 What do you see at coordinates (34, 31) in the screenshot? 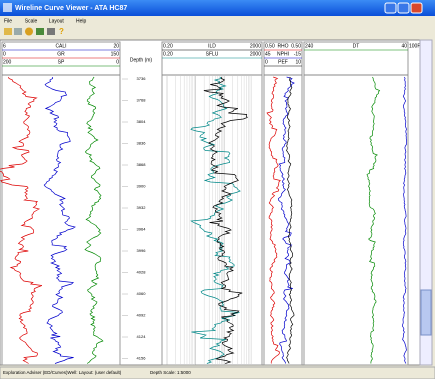
I see `toolbar: ?` at bounding box center [34, 31].